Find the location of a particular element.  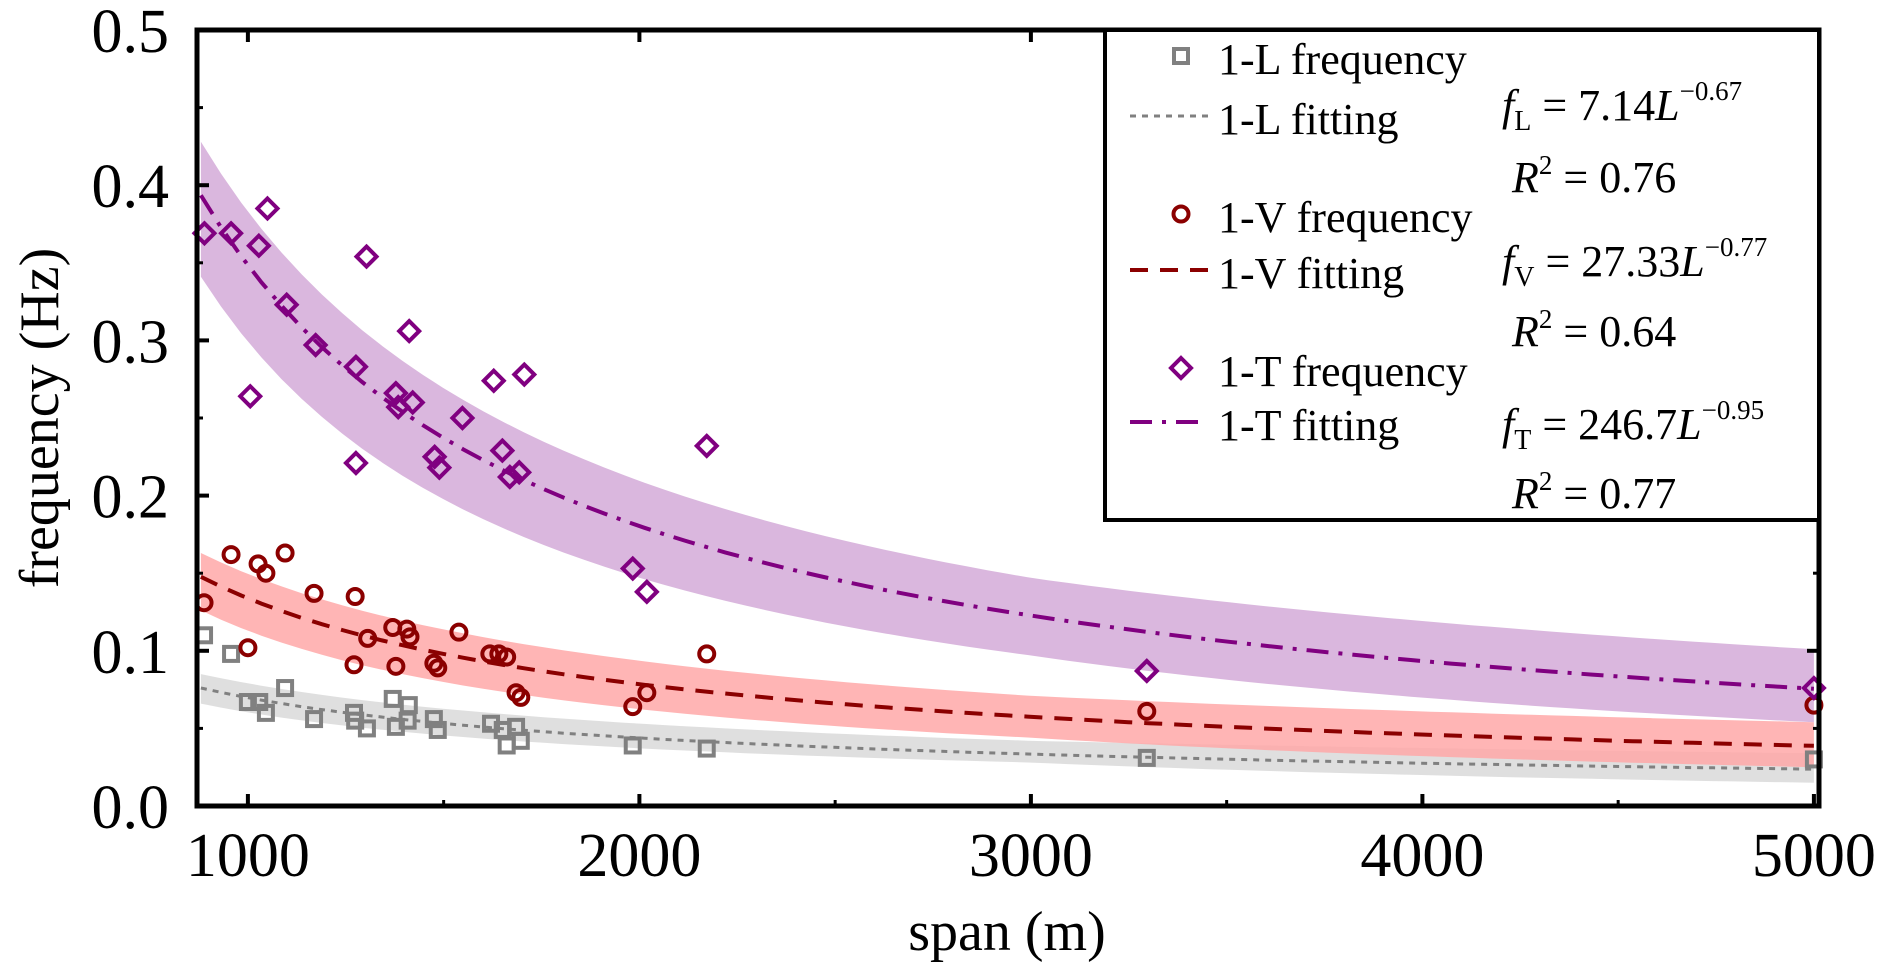

equation-part: = 7.14 is located at coordinates (1593, 105).